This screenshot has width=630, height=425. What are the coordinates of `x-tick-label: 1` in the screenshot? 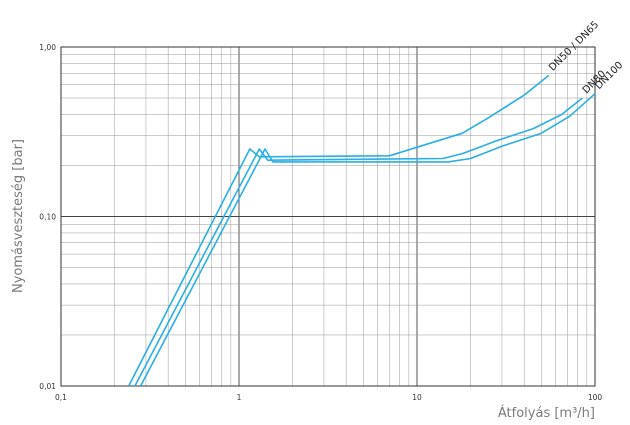 It's located at (239, 397).